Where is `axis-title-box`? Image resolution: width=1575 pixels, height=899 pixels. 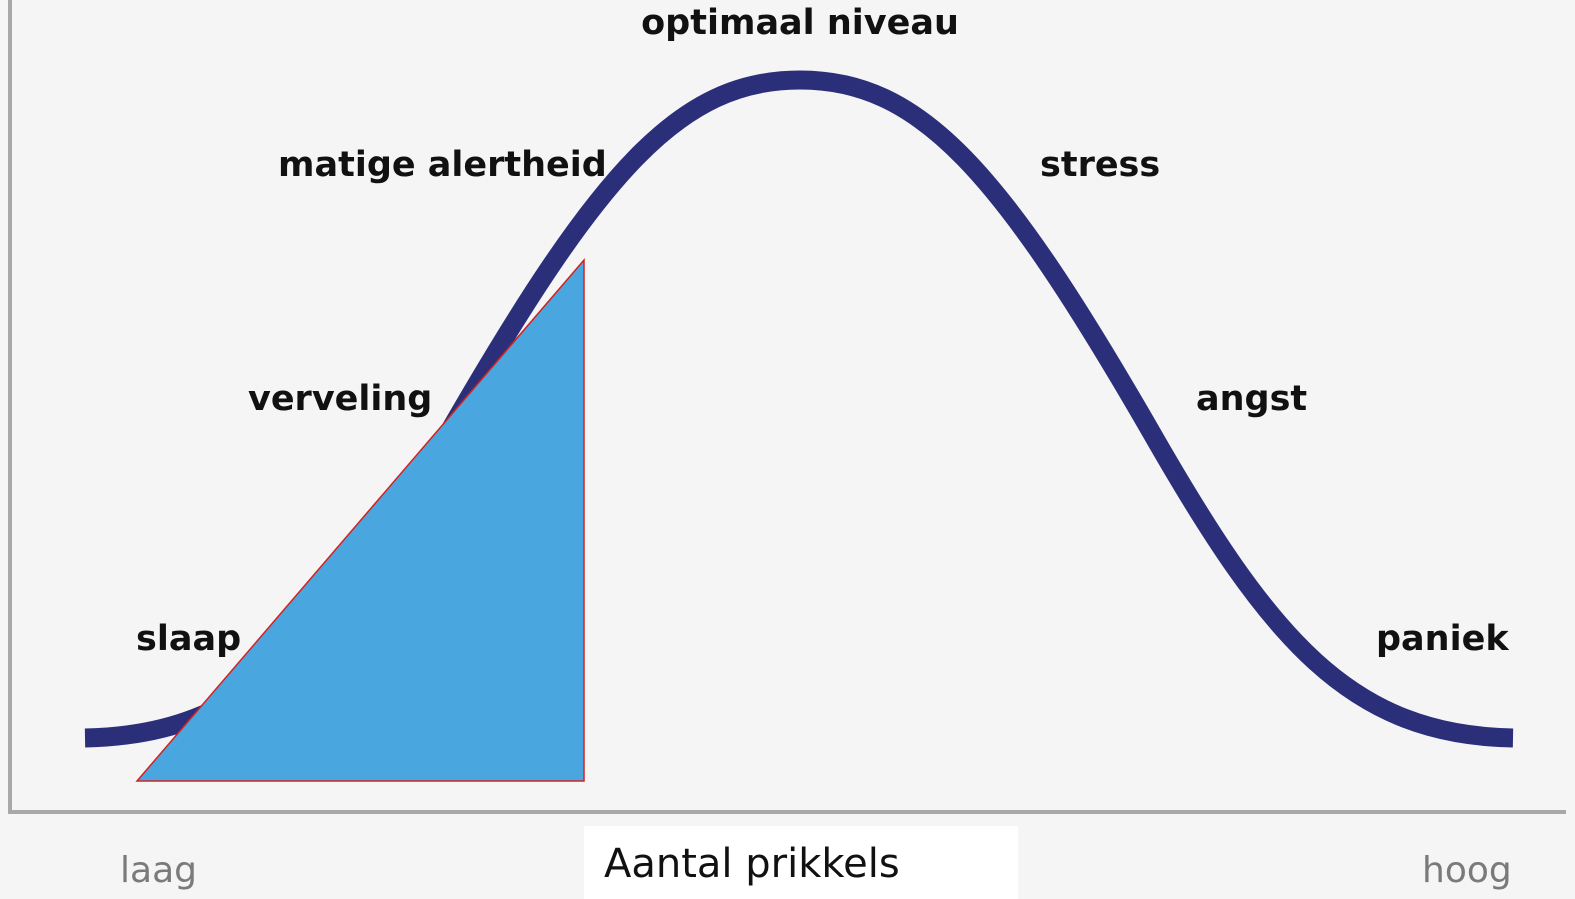
axis-title-box is located at coordinates (801, 862).